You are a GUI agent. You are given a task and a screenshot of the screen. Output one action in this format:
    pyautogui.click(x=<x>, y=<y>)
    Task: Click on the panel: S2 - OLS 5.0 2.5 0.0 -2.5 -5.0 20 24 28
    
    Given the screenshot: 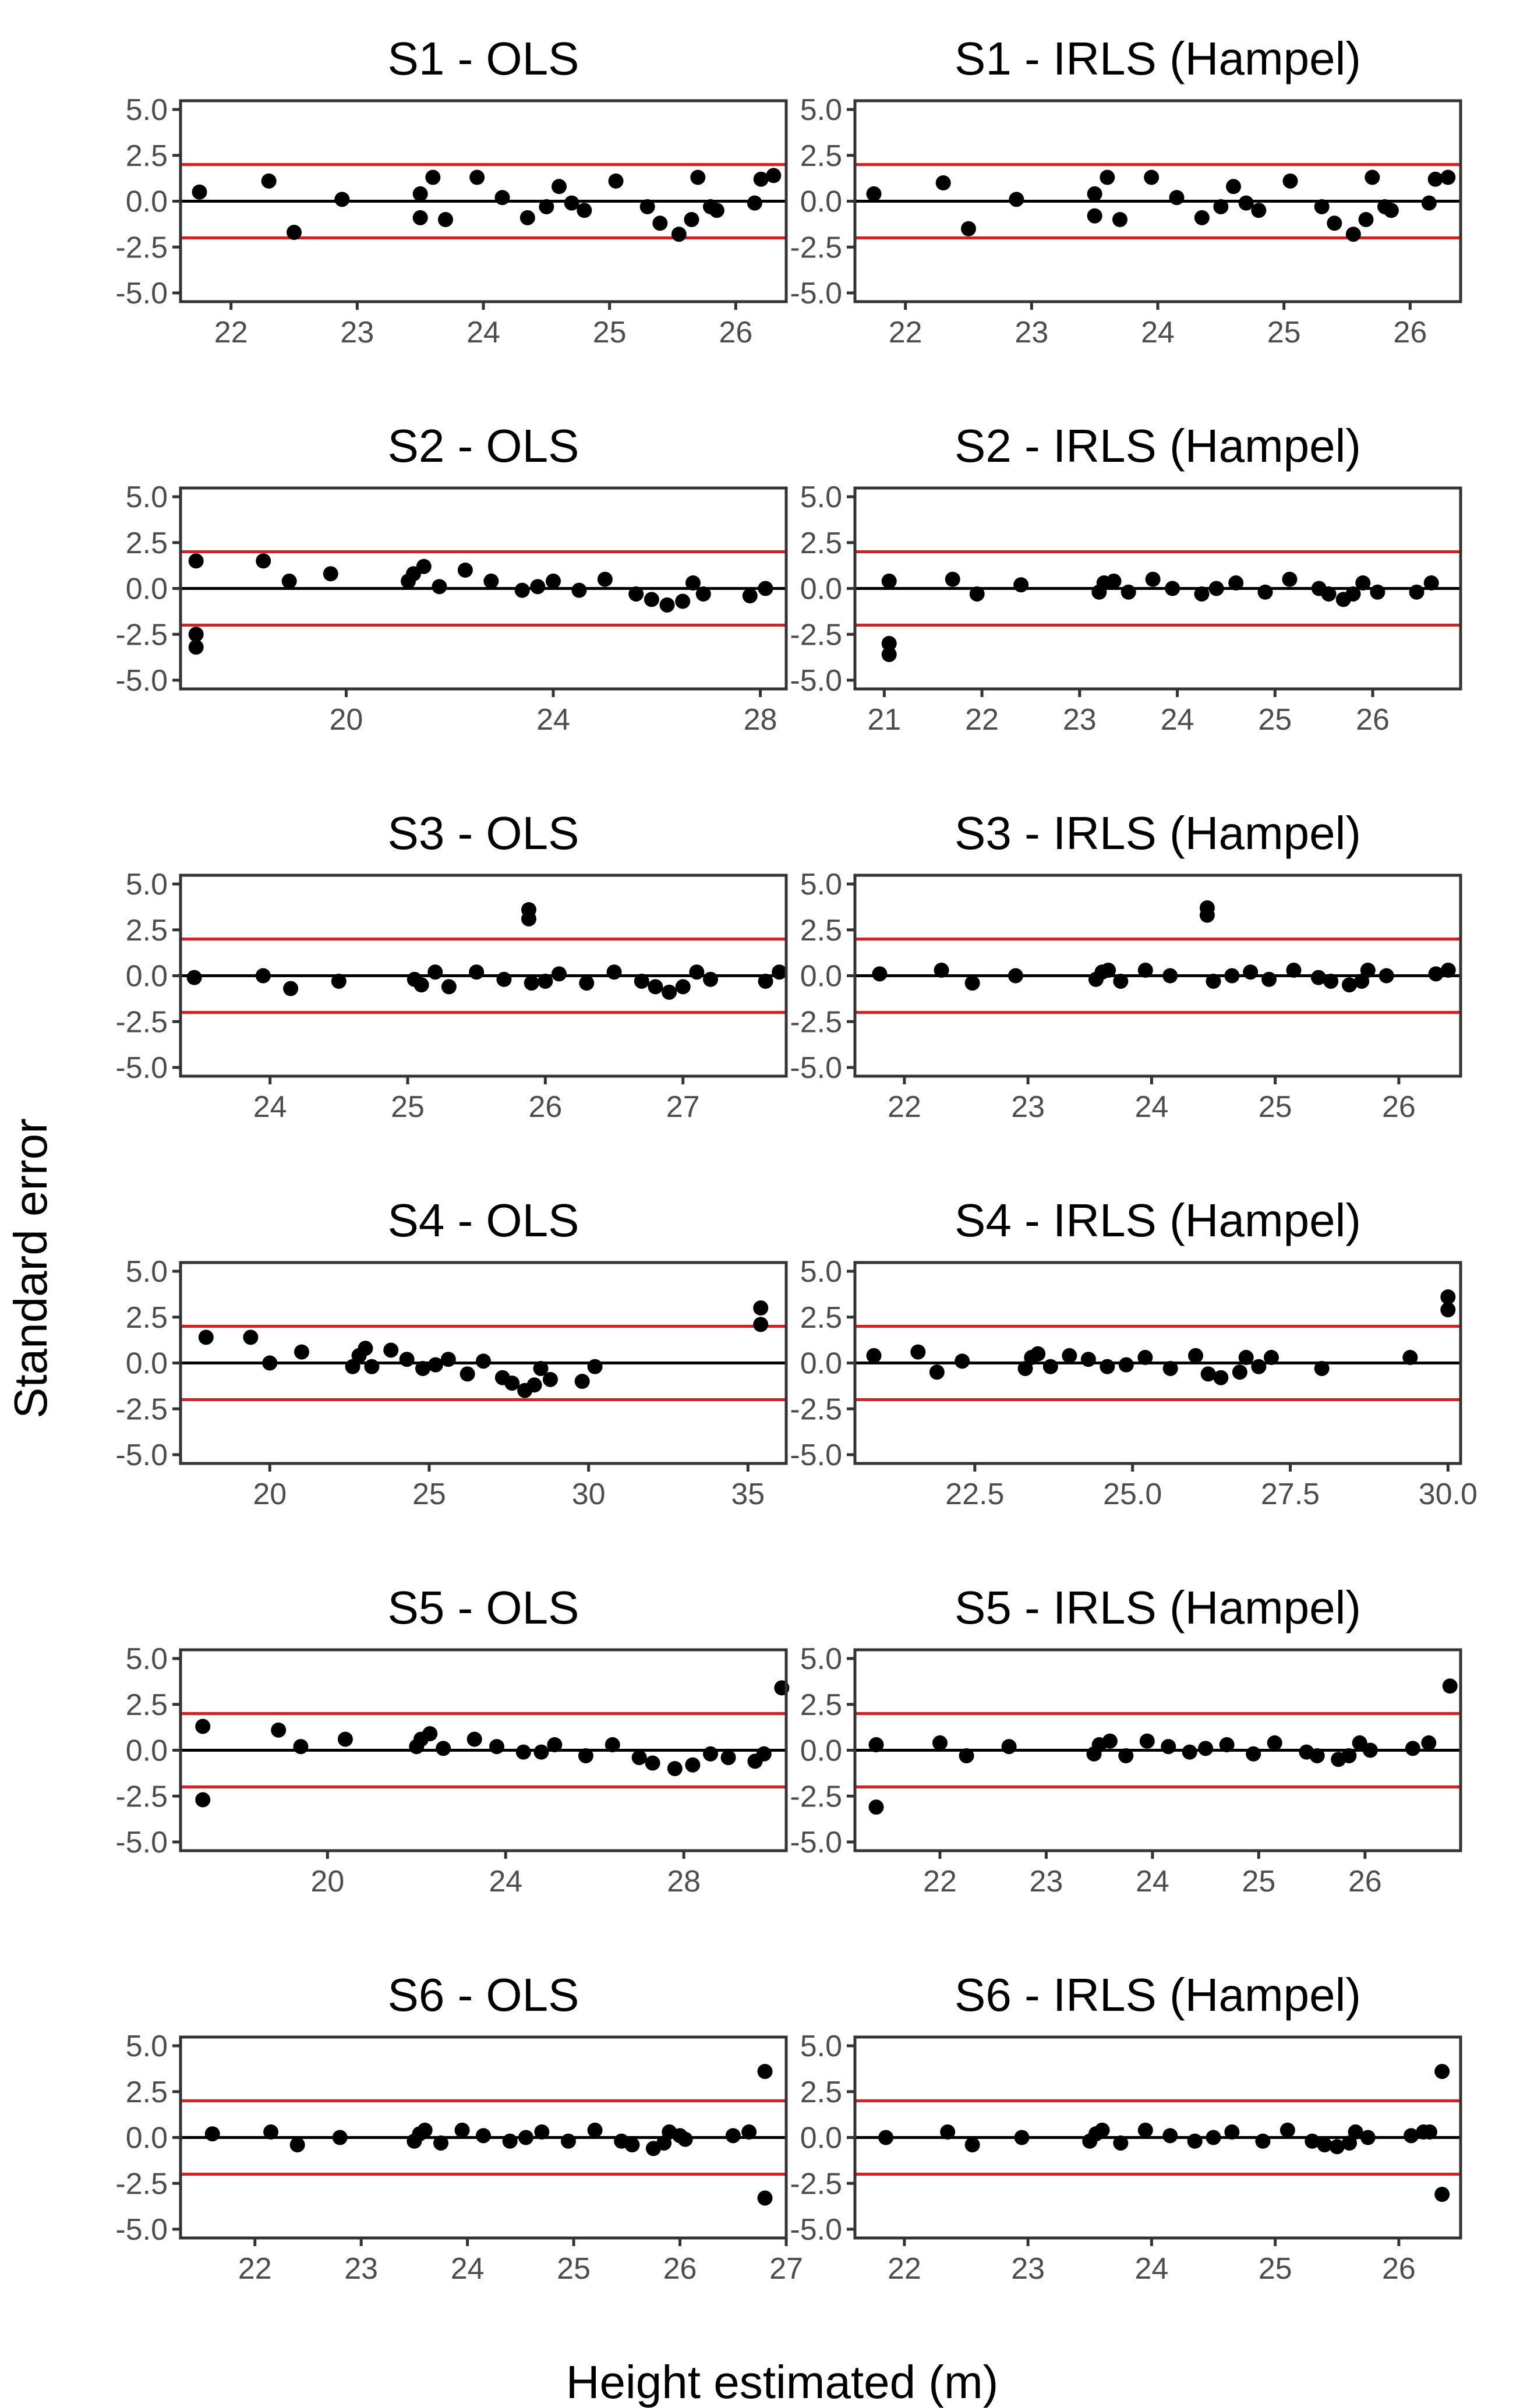 What is the action you would take?
    pyautogui.click(x=452, y=578)
    